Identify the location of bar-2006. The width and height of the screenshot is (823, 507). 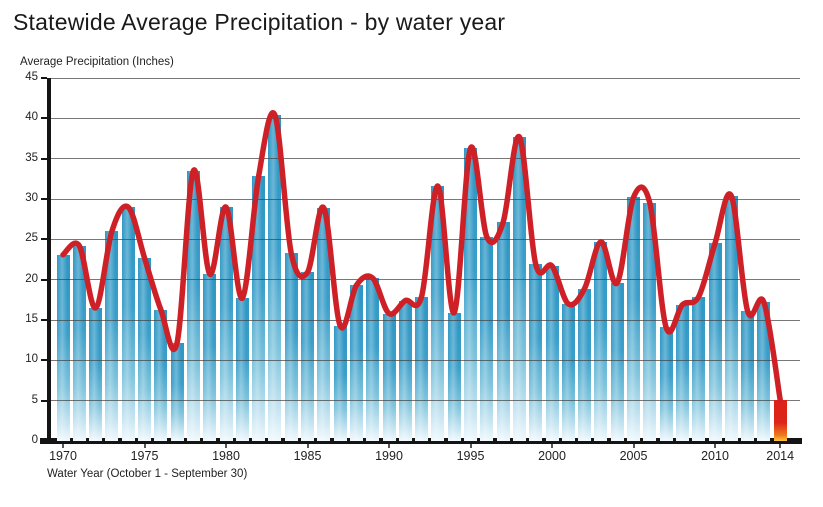
(650, 322).